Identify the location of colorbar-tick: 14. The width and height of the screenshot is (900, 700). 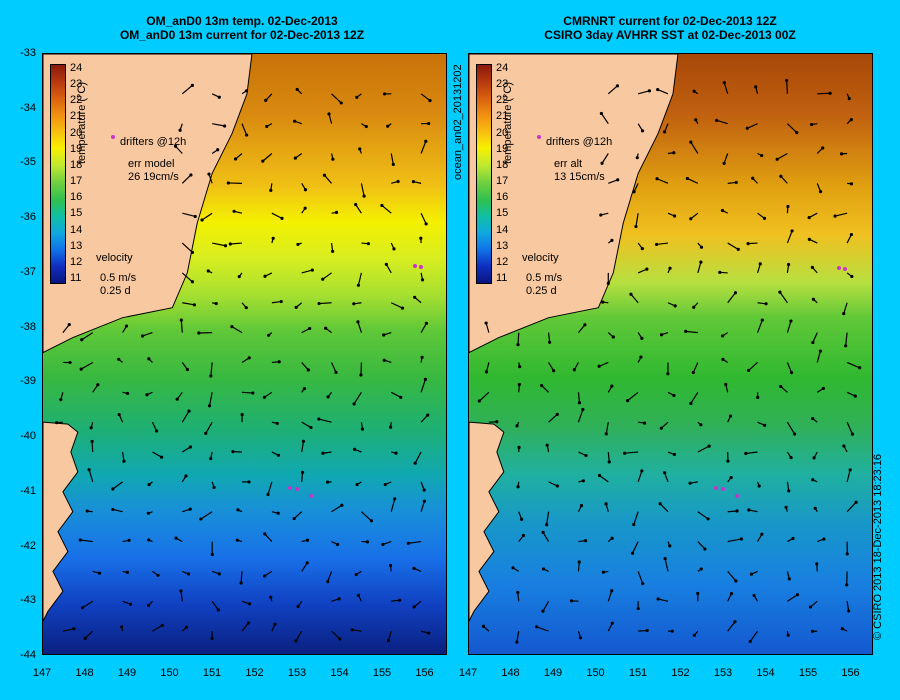
(502, 229).